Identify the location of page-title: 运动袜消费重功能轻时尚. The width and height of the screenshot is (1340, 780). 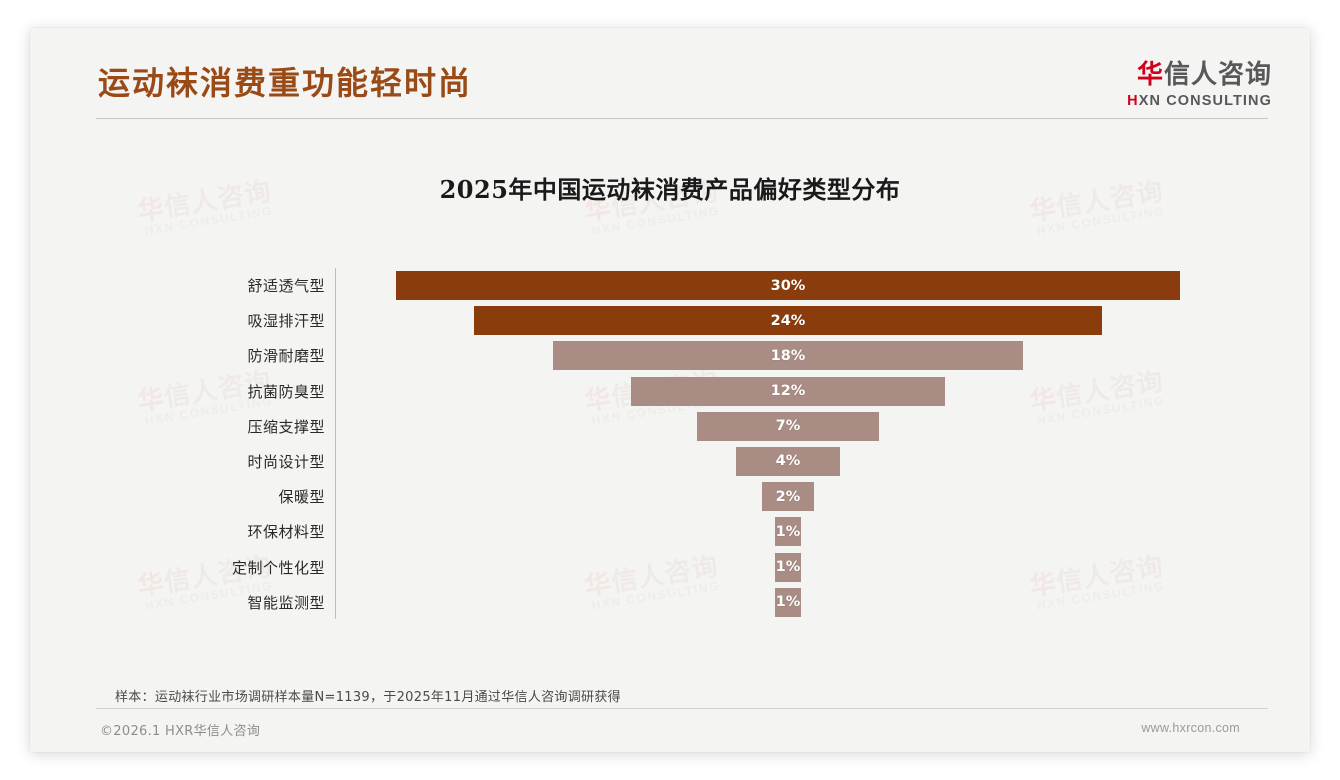
(285, 83).